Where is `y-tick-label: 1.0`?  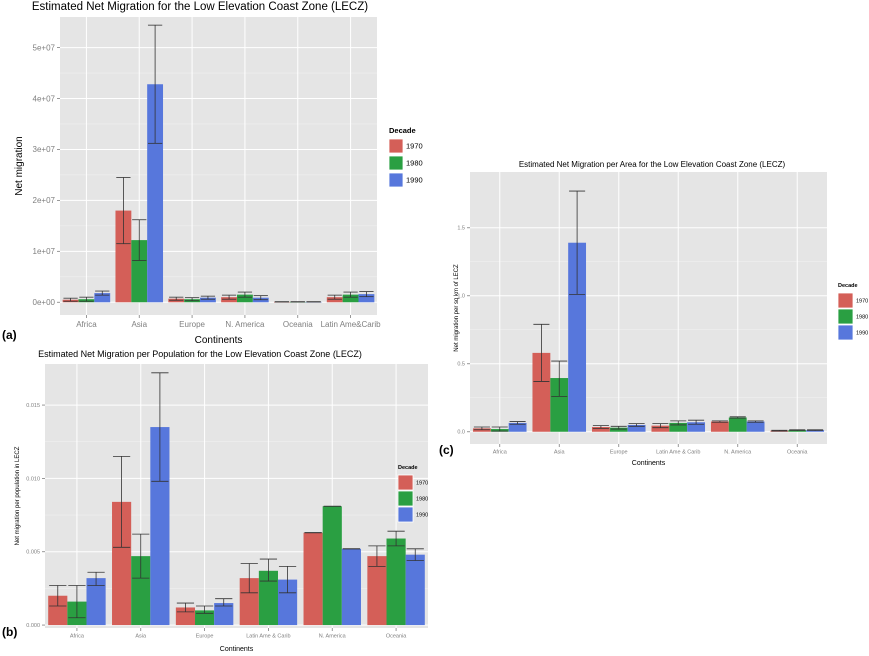
y-tick-label: 1.0 is located at coordinates (461, 297).